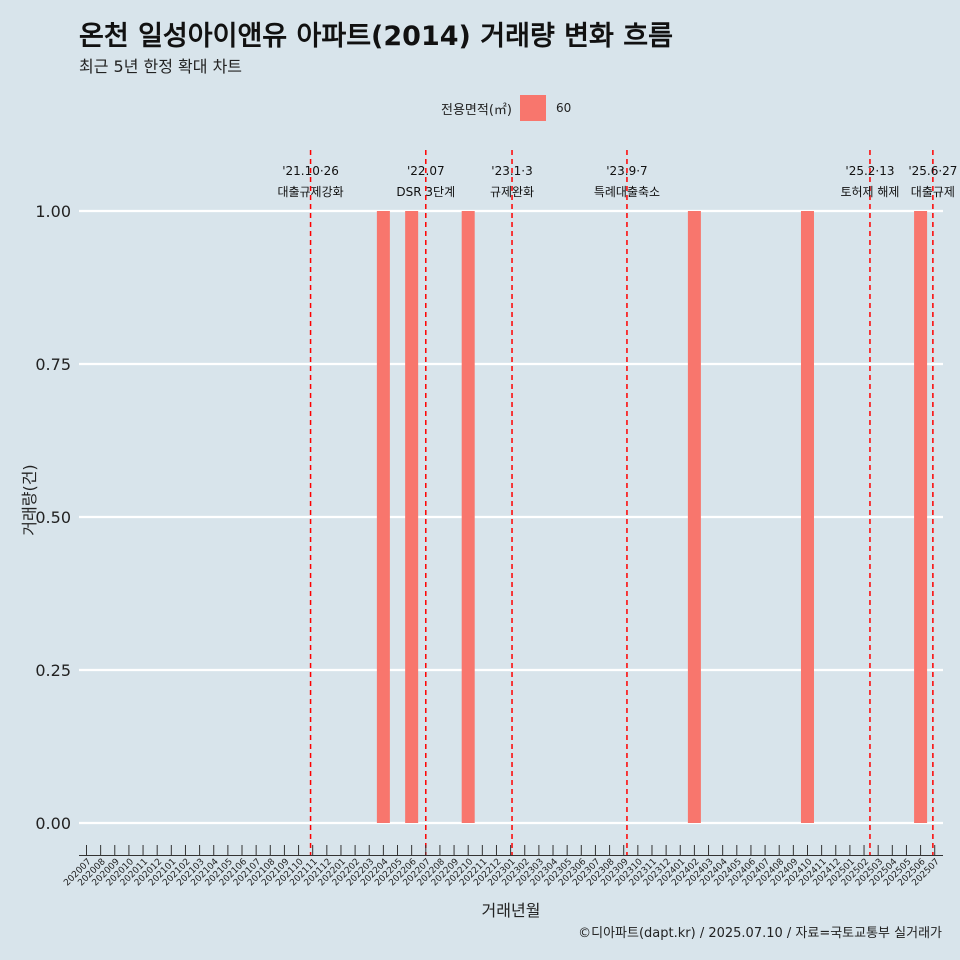  What do you see at coordinates (563, 108) in the screenshot?
I see `legend-label: 60` at bounding box center [563, 108].